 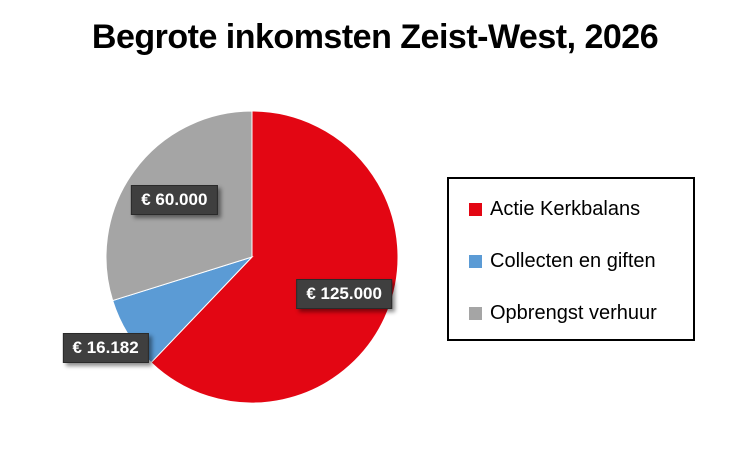 What do you see at coordinates (174, 199) in the screenshot?
I see `data-label-opbrengst-verhuur: € 60.000` at bounding box center [174, 199].